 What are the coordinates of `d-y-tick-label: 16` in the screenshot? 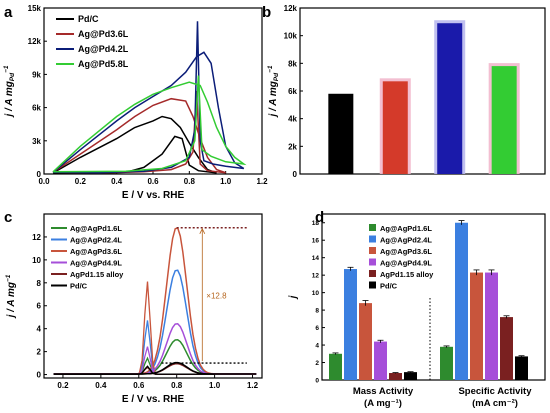 It's located at (316, 241).